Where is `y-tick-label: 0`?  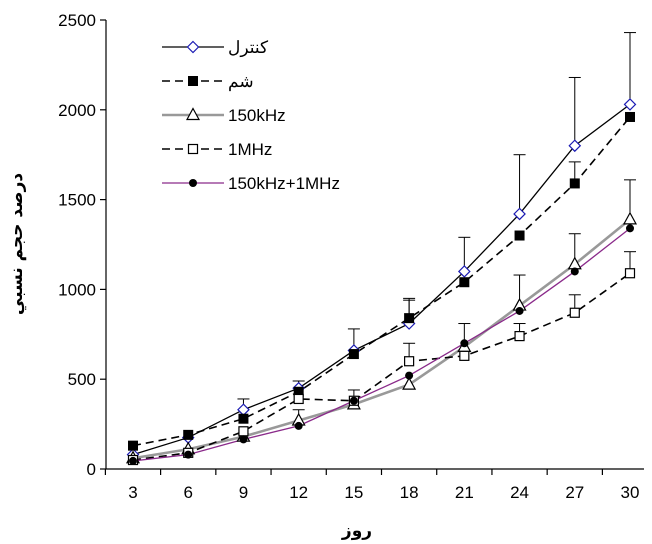
y-tick-label: 0 is located at coordinates (91, 469).